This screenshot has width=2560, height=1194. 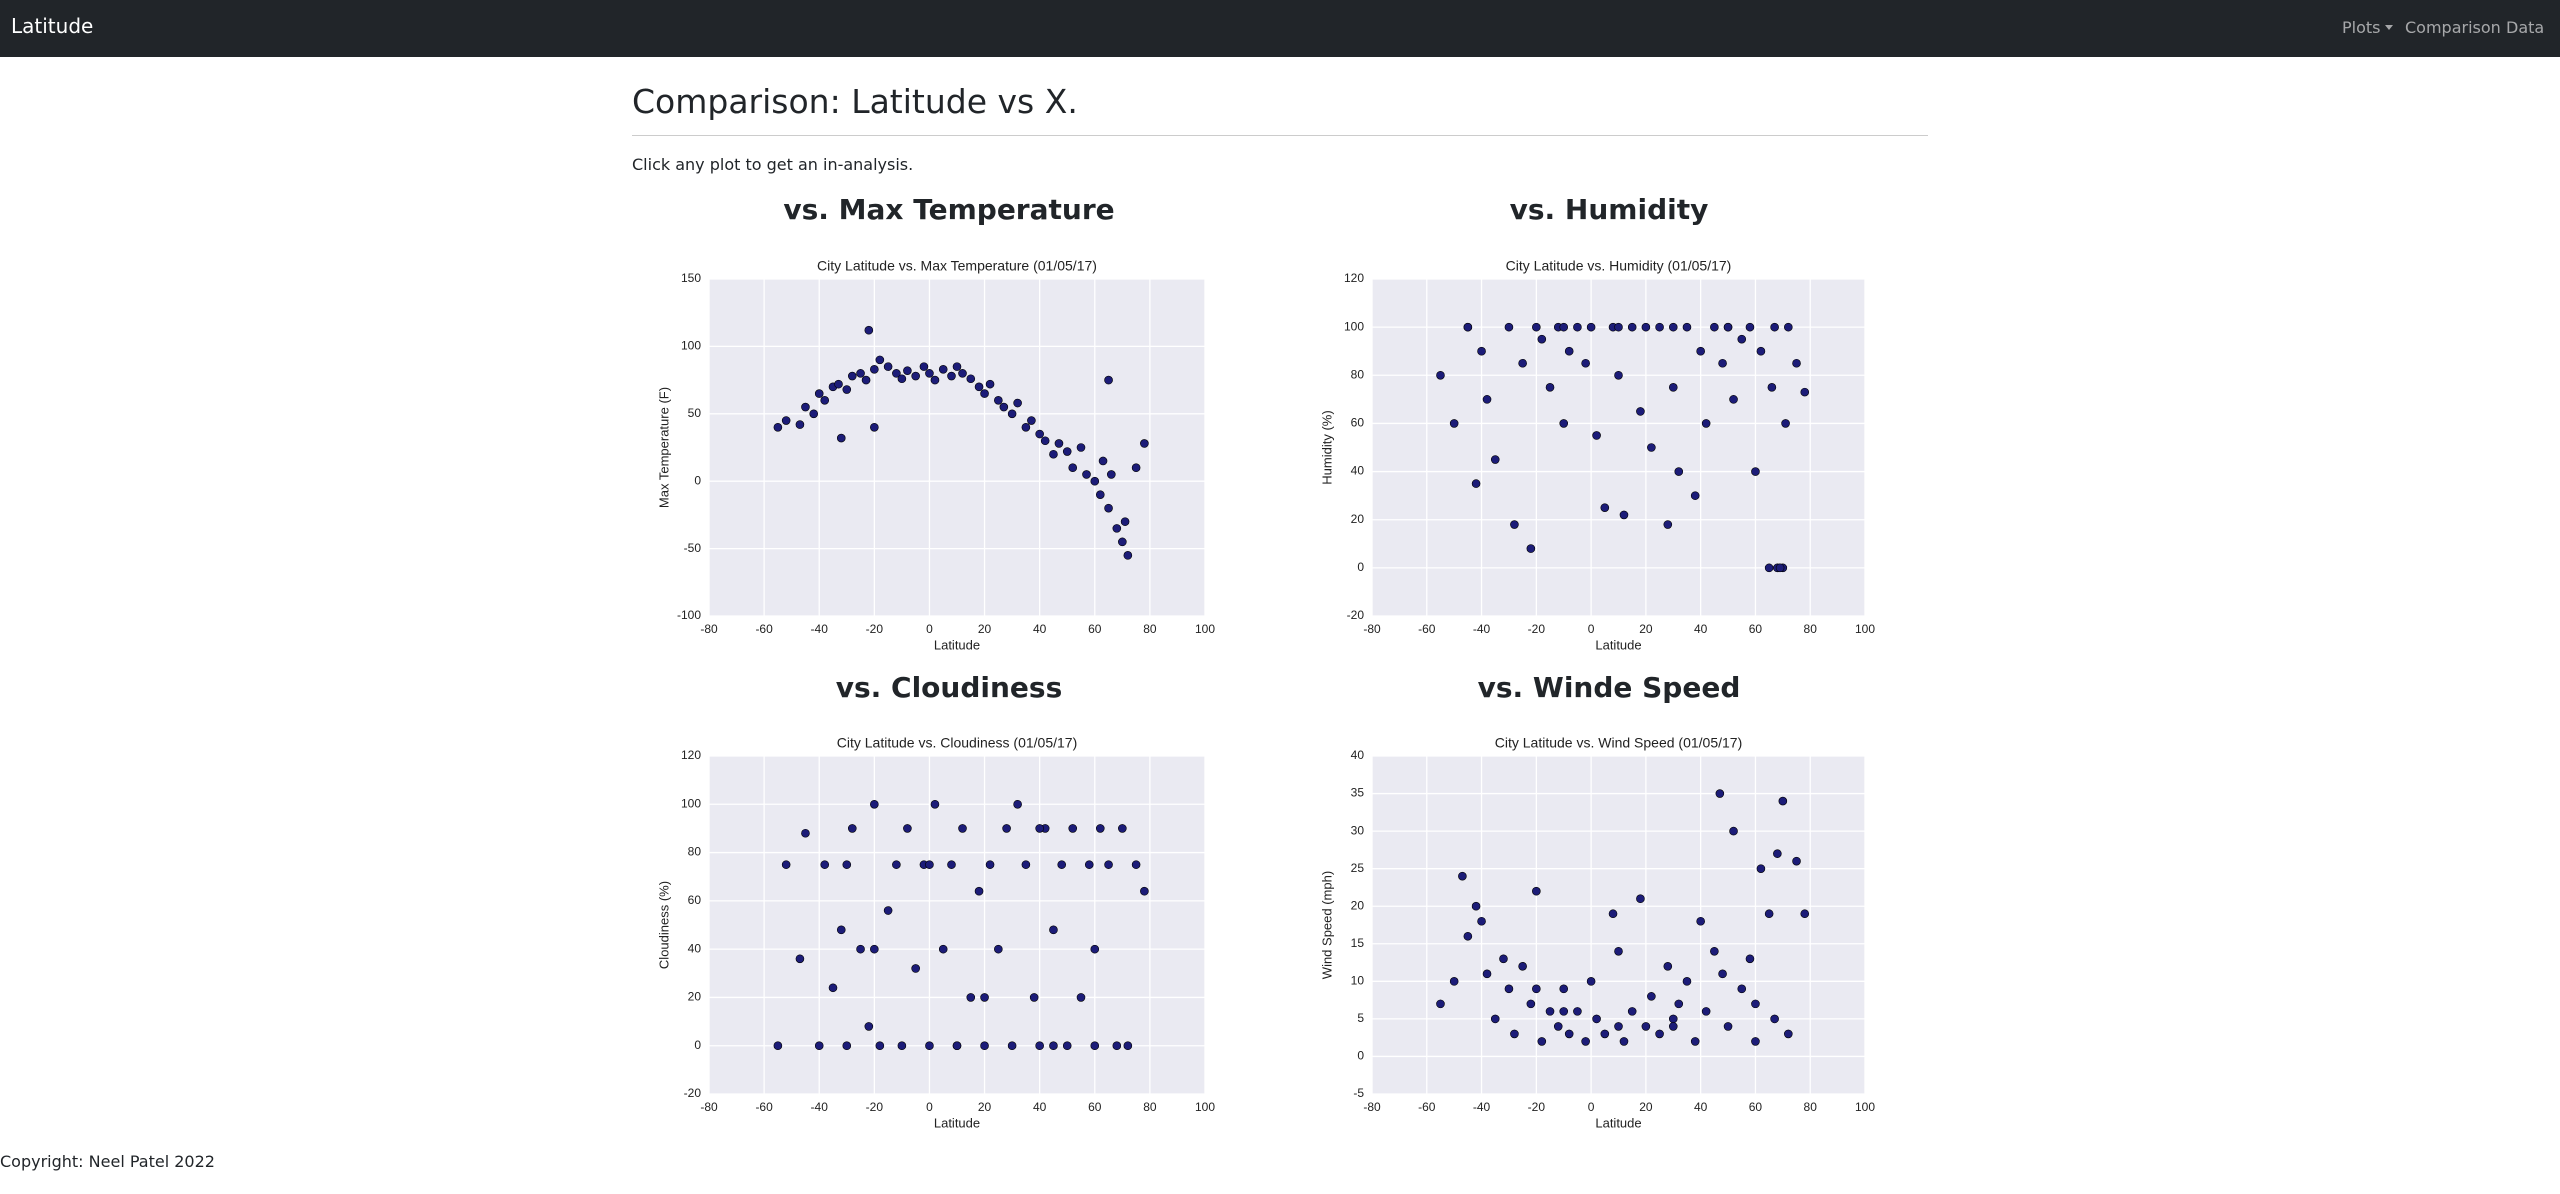 What do you see at coordinates (1482, 1107) in the screenshot?
I see `x-tick-label: -40` at bounding box center [1482, 1107].